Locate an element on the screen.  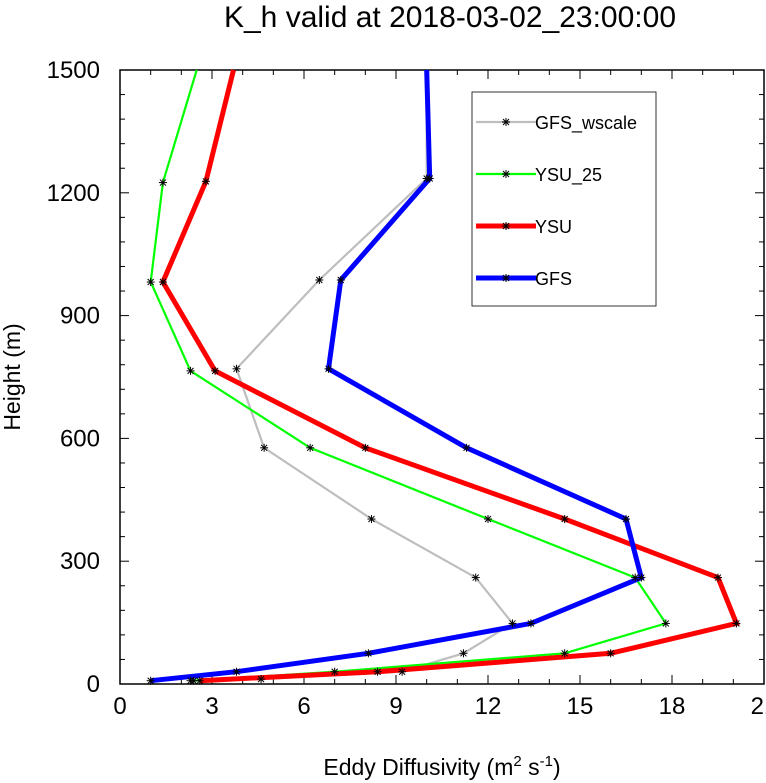
legend-label-YSU_25: YSU_25 is located at coordinates (568, 175).